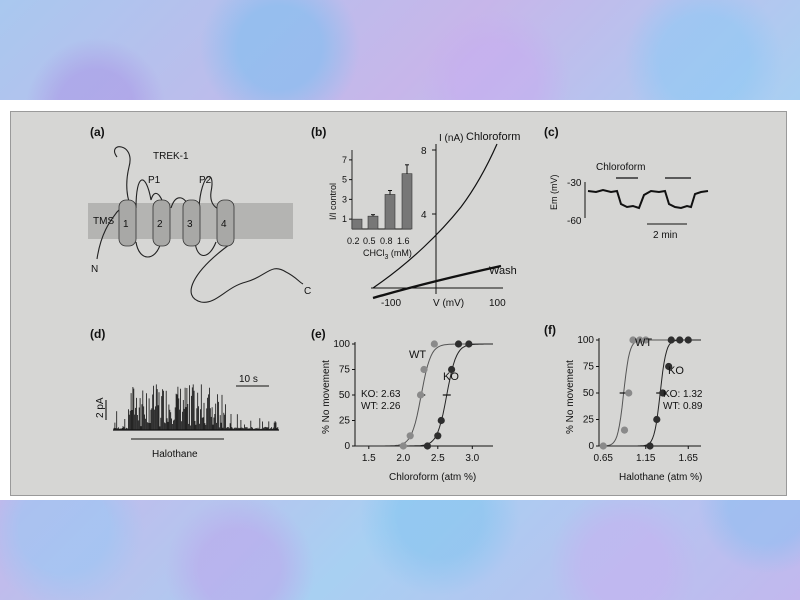 This screenshot has height=600, width=800. Describe the element at coordinates (333, 201) in the screenshot. I see `inset-ylabel: I/I control` at that location.